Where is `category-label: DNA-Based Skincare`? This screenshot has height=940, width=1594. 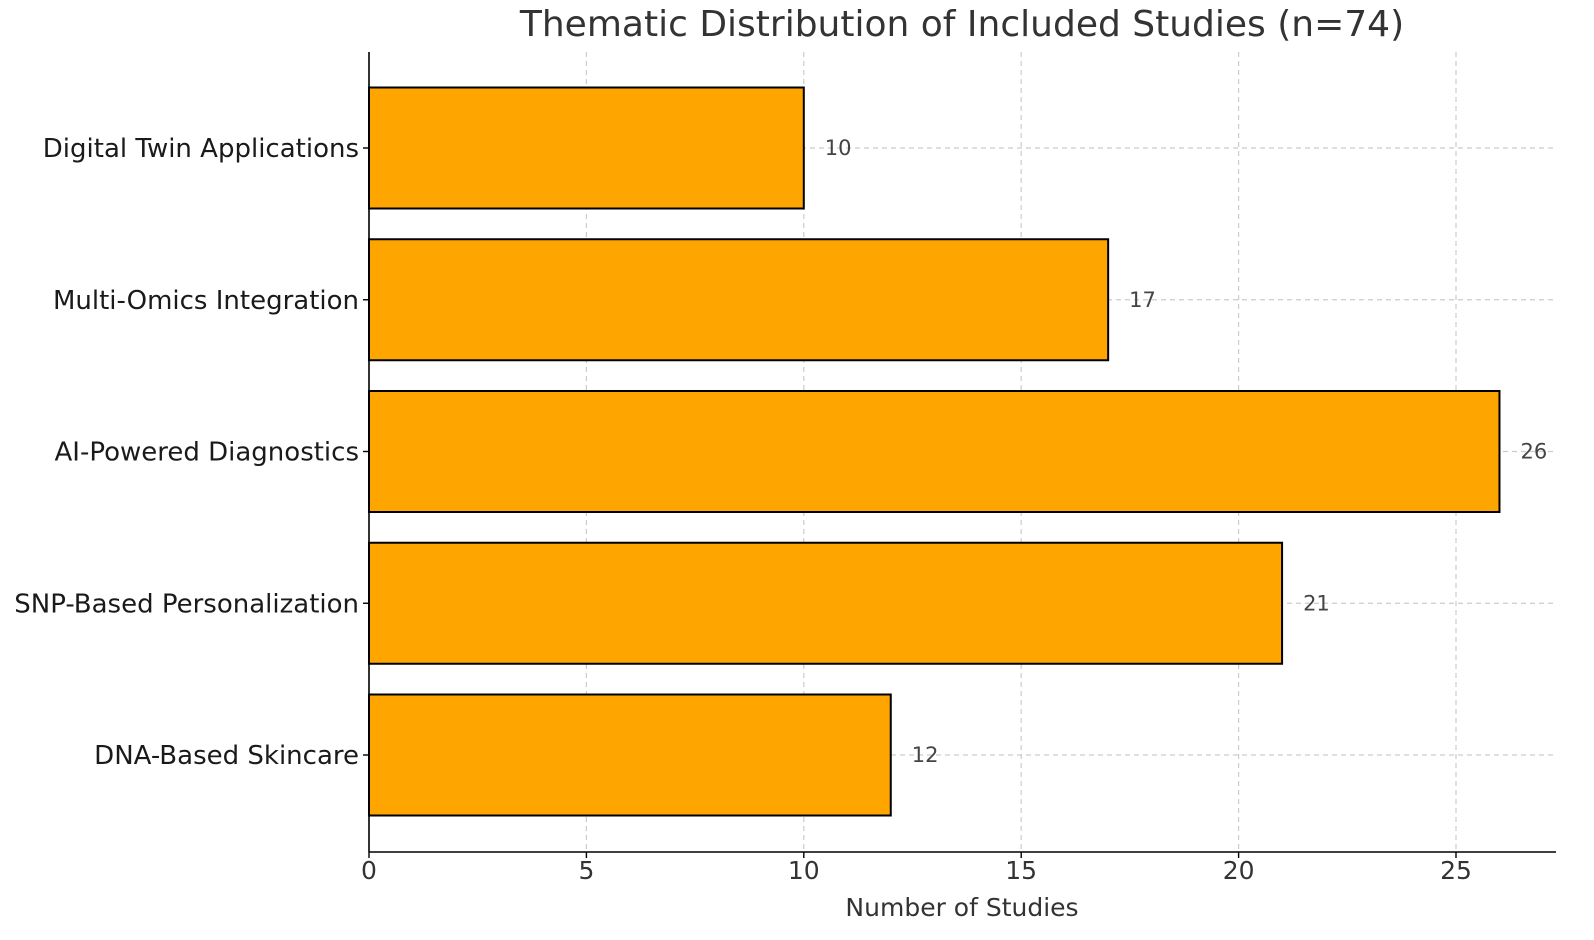
category-label: DNA-Based Skincare is located at coordinates (226, 756).